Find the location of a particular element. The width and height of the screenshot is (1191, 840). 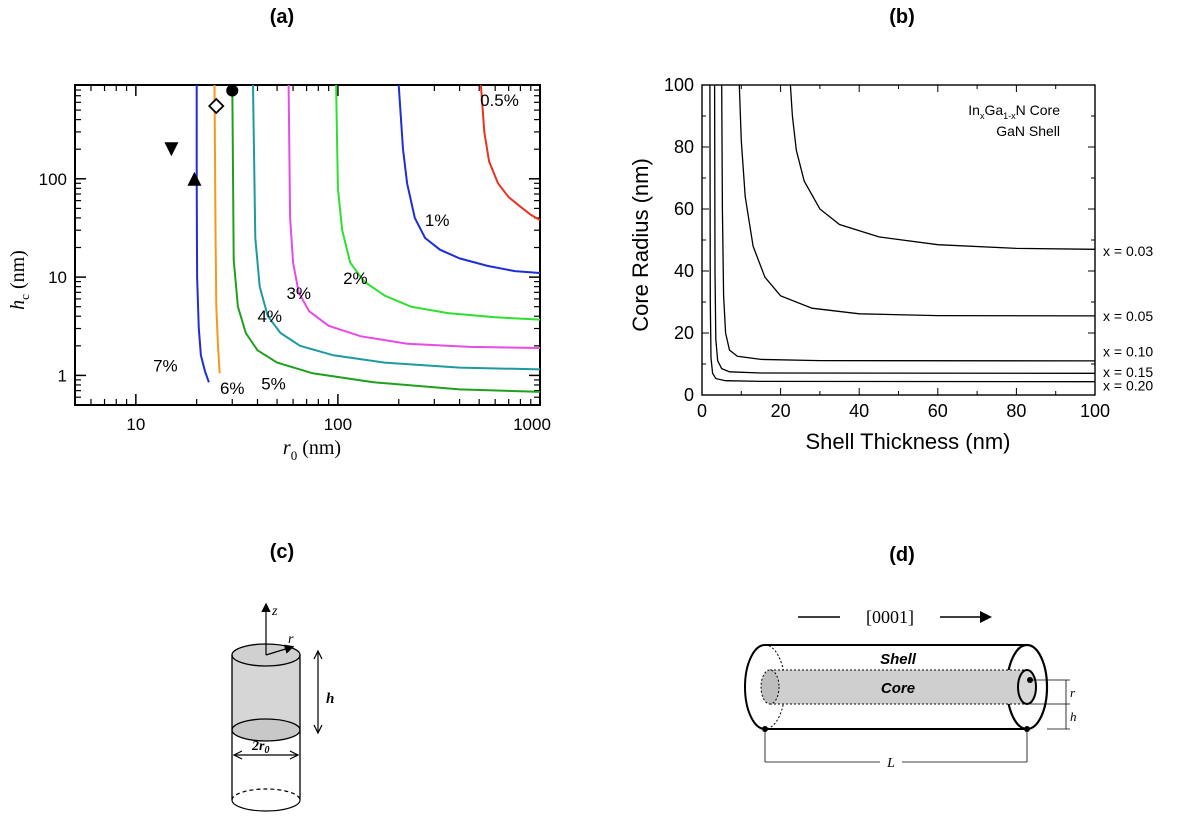

core-left-end is located at coordinates (770, 687).